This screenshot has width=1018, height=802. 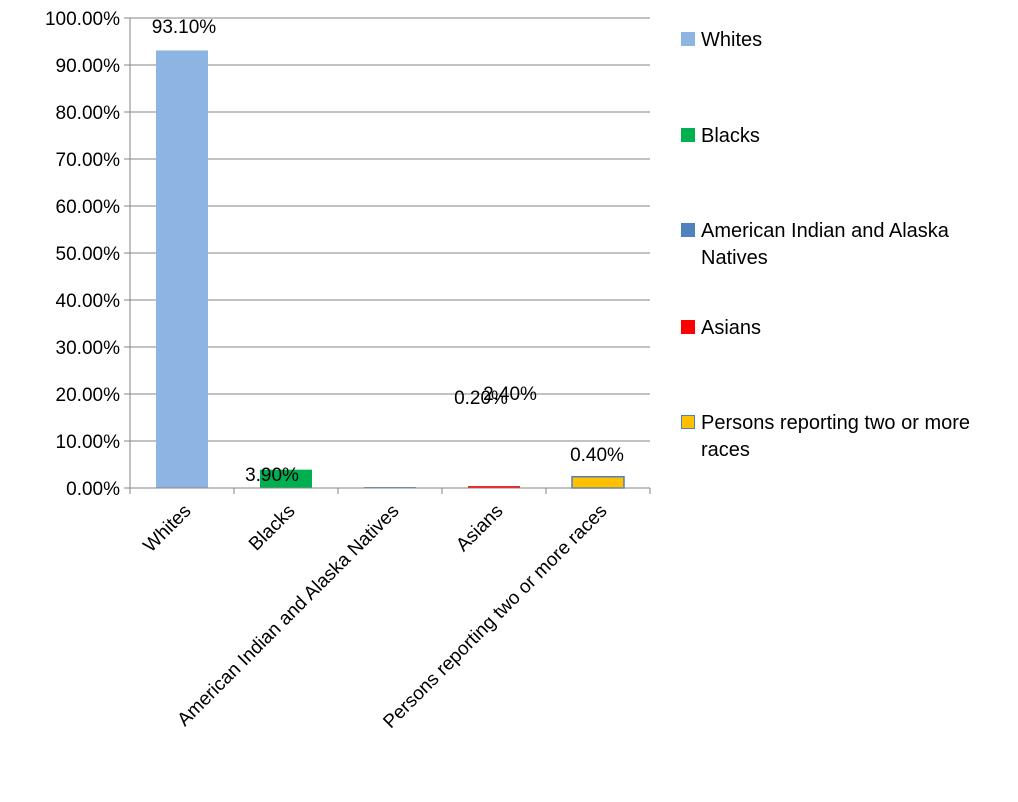 I want to click on x-category-label: Asians, so click(x=479, y=528).